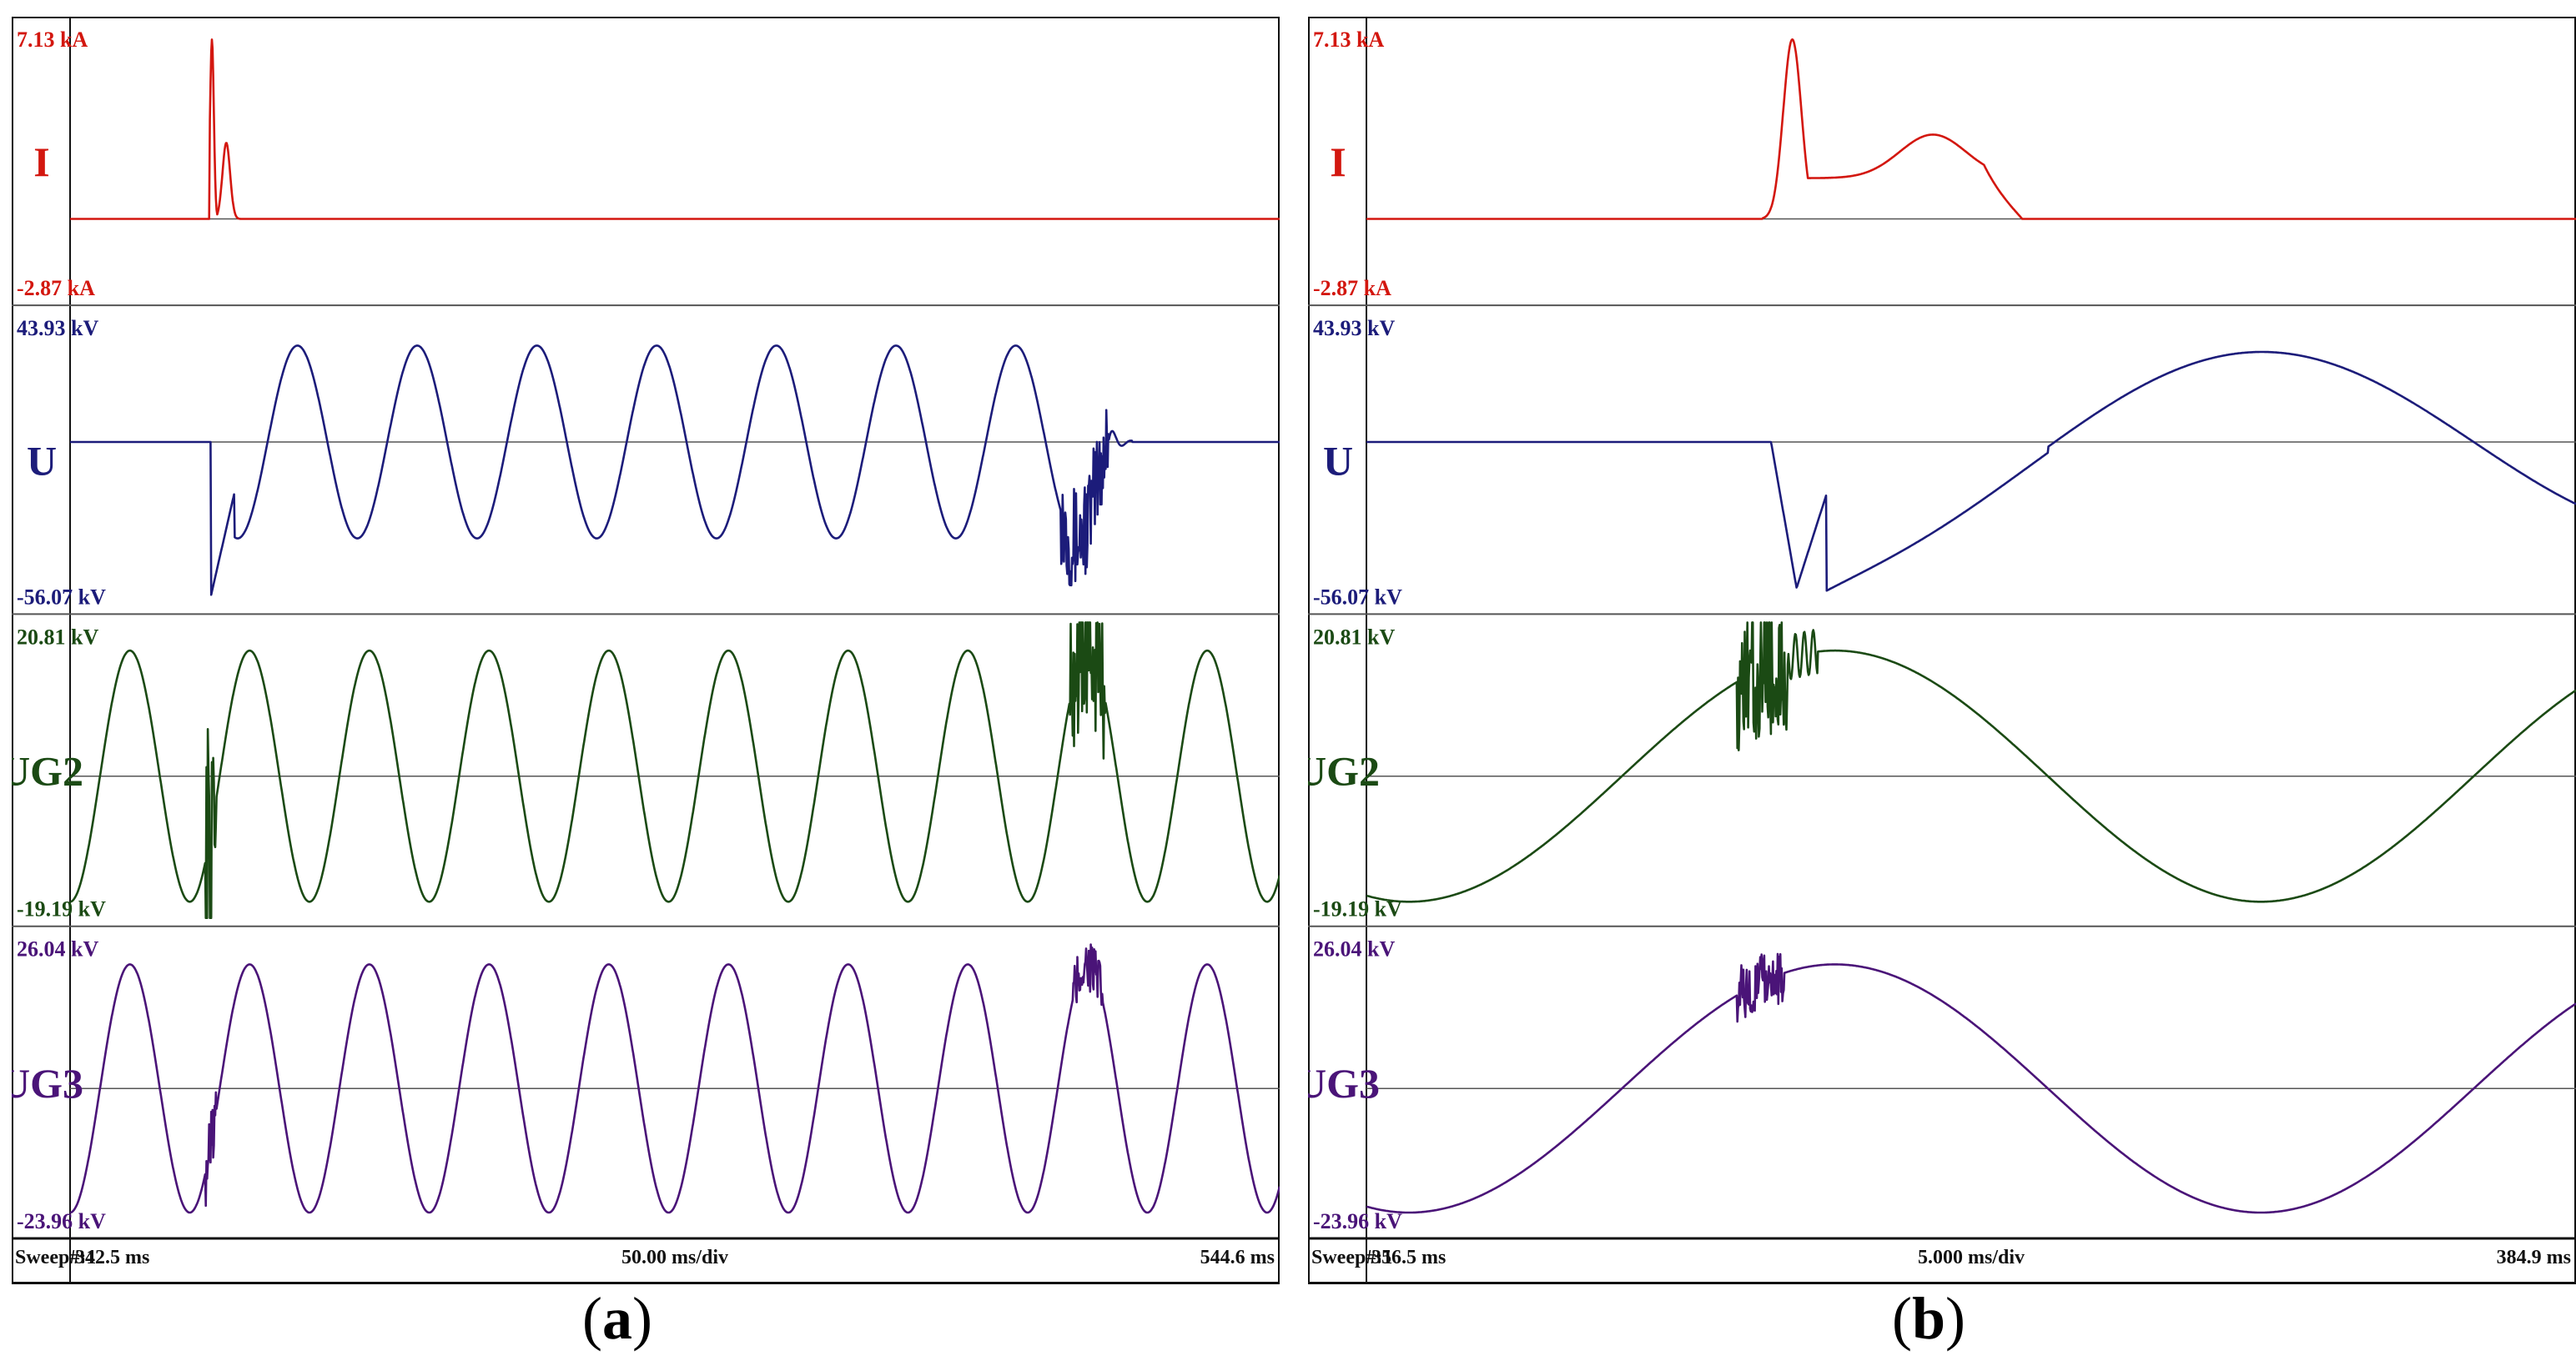 This screenshot has width=2576, height=1366. What do you see at coordinates (674, 1258) in the screenshot?
I see `x-div-label: 50.00 ms/div` at bounding box center [674, 1258].